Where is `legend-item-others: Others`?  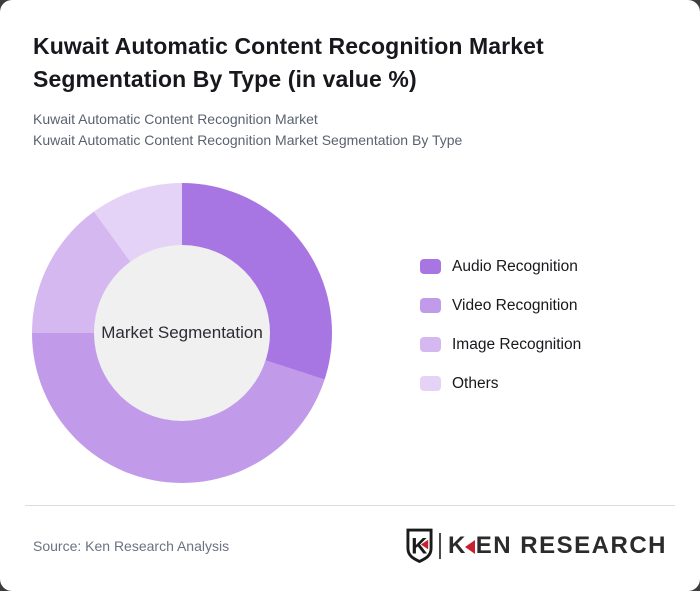
legend-item-others: Others is located at coordinates (500, 383).